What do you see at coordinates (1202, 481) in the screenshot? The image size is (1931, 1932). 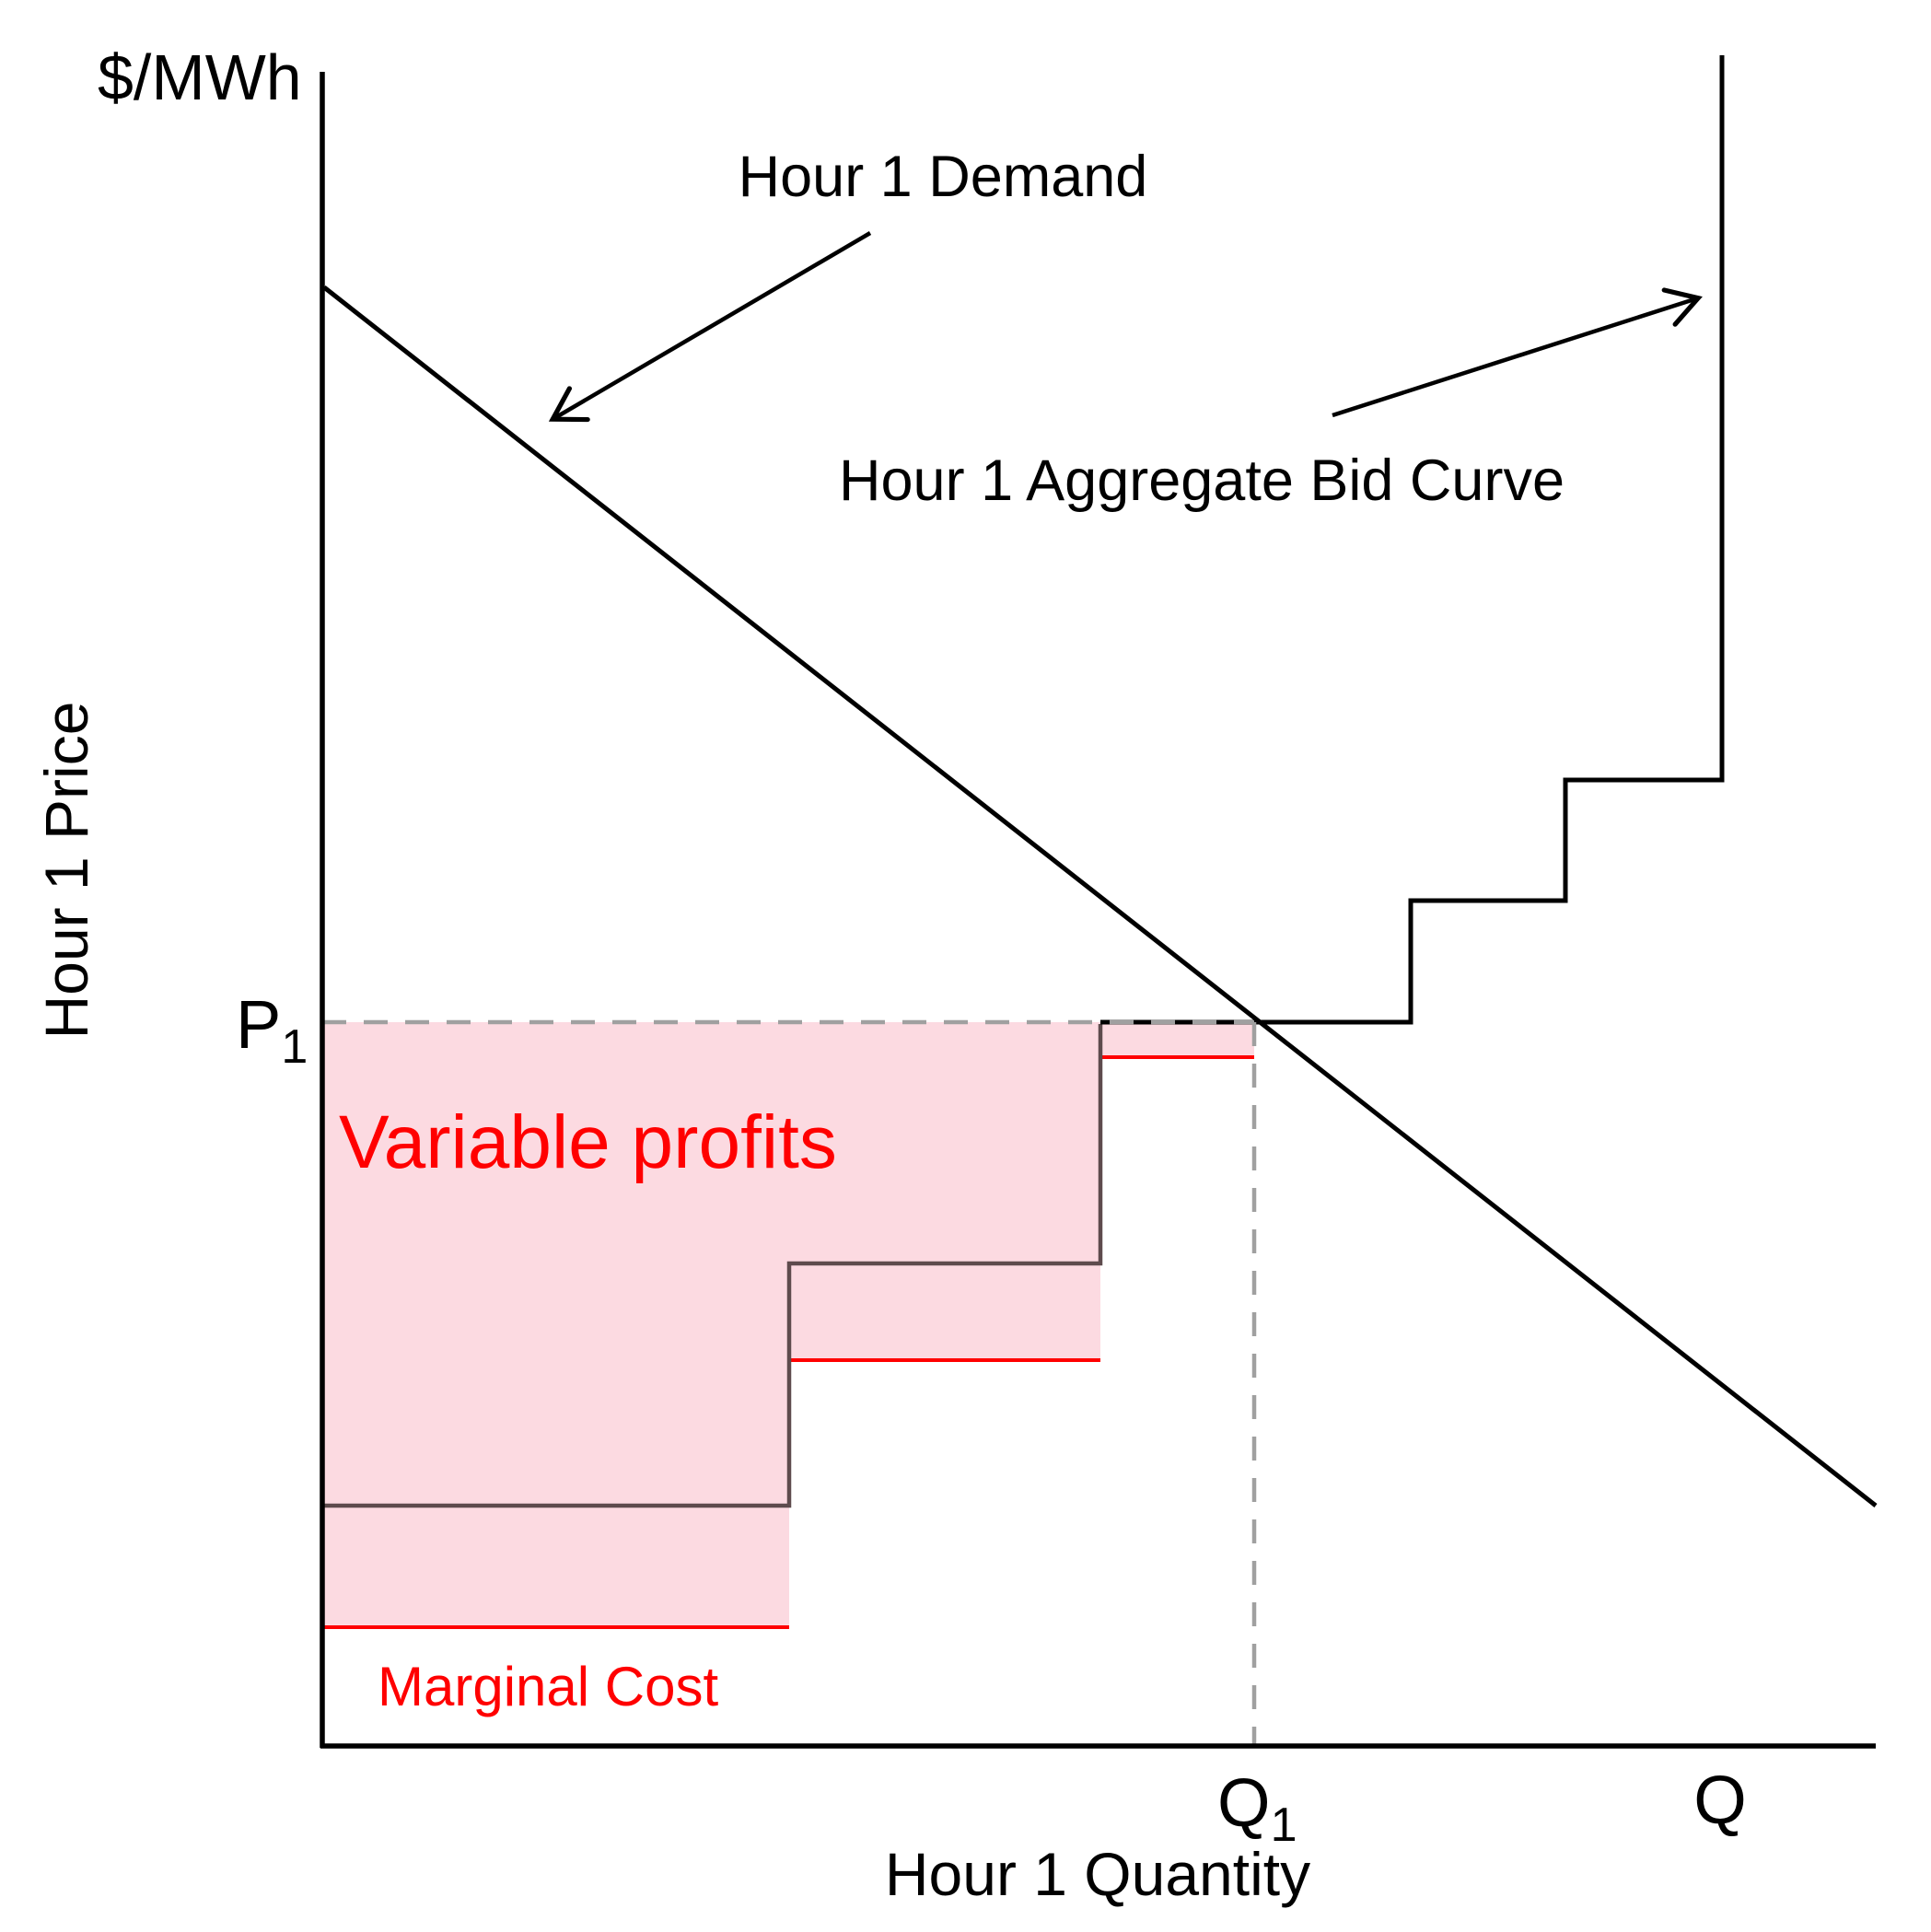 I see `bid-curve-label: Hour 1 Aggregate Bid Curve` at bounding box center [1202, 481].